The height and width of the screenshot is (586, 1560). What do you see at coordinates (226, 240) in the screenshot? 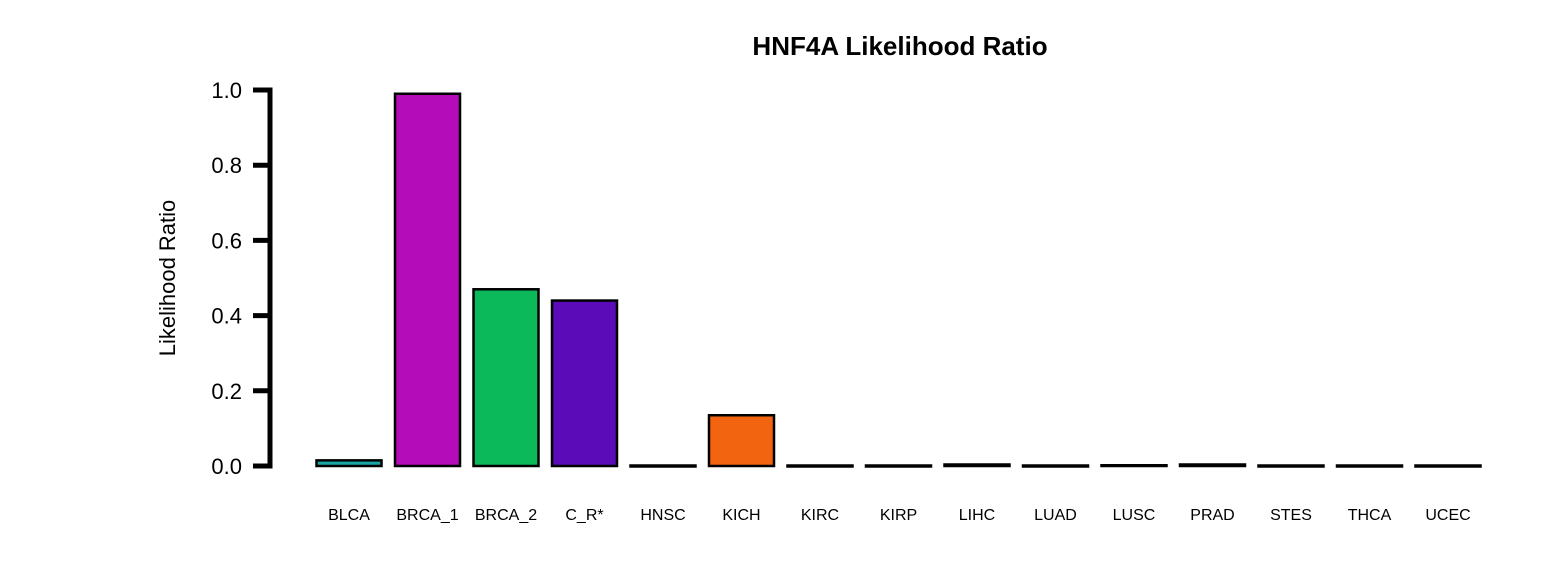
I see `y-tick-label: 0.6` at bounding box center [226, 240].